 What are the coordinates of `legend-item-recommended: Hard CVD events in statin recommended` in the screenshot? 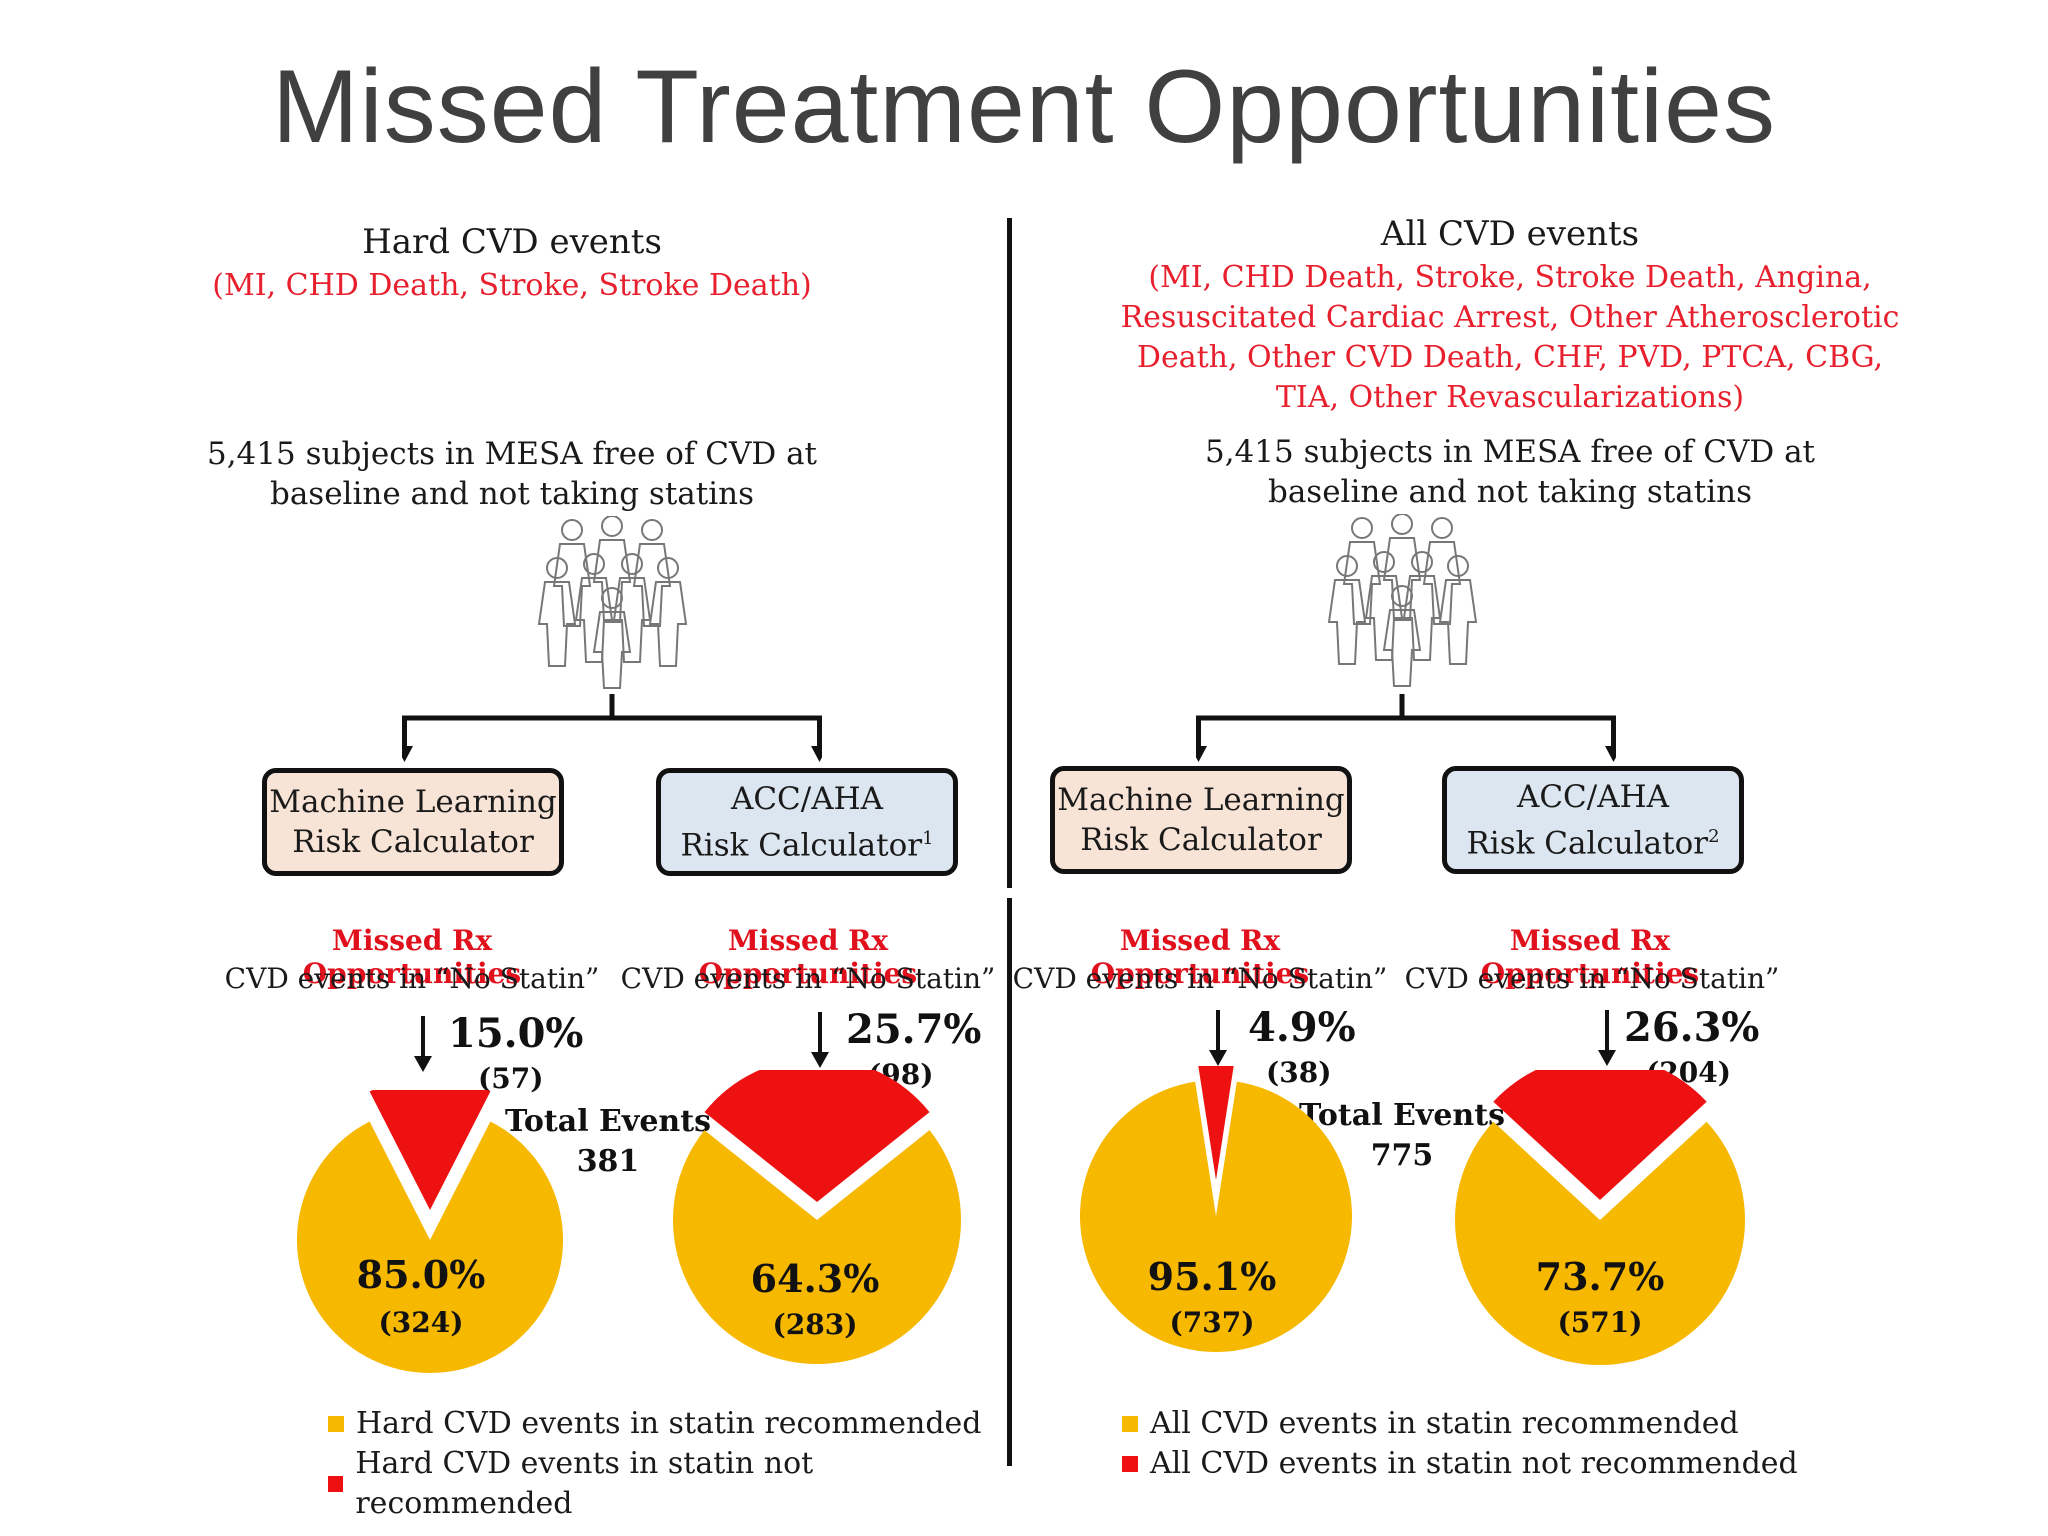 It's located at (670, 1424).